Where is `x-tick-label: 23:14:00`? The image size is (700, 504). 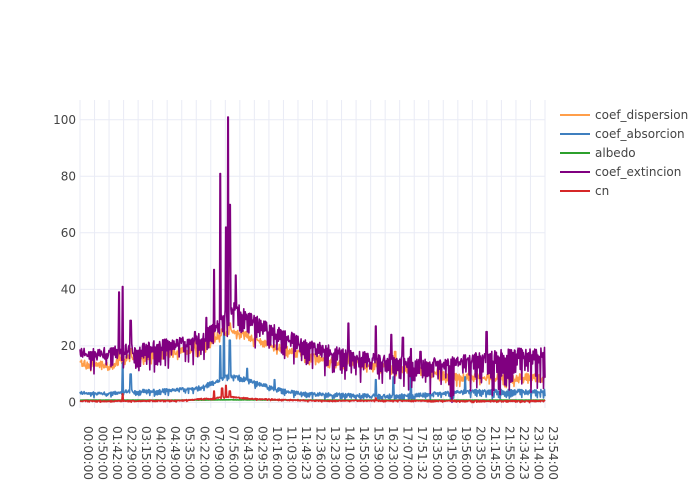 x-tick-label: 23:14:00 is located at coordinates (538, 453).